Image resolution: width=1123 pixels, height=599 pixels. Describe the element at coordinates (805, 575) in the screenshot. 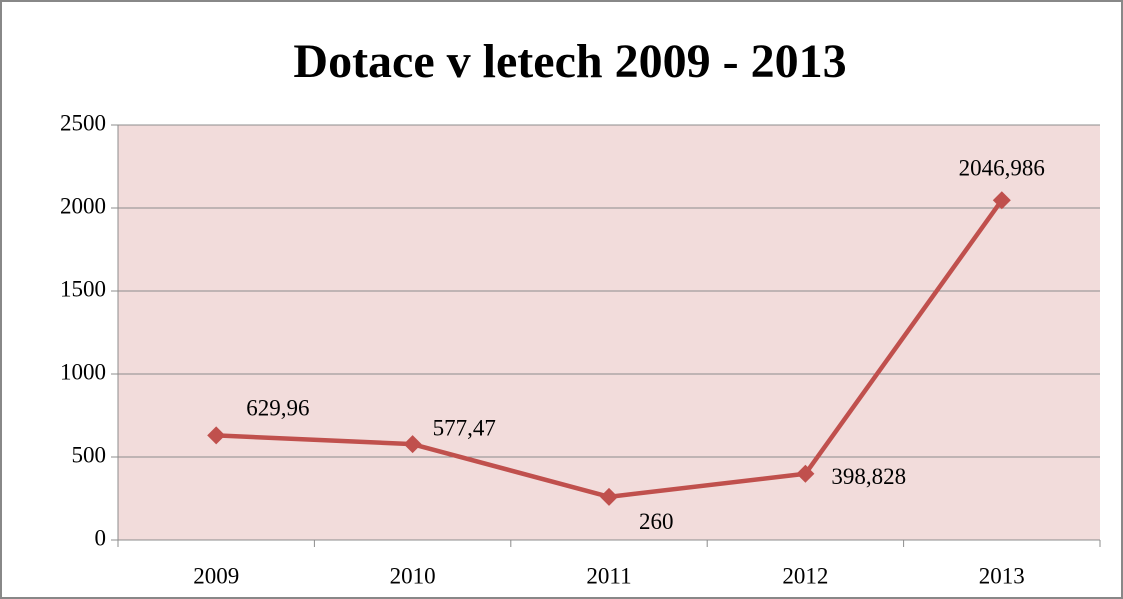

I see `x-tick-label: 2012` at that location.